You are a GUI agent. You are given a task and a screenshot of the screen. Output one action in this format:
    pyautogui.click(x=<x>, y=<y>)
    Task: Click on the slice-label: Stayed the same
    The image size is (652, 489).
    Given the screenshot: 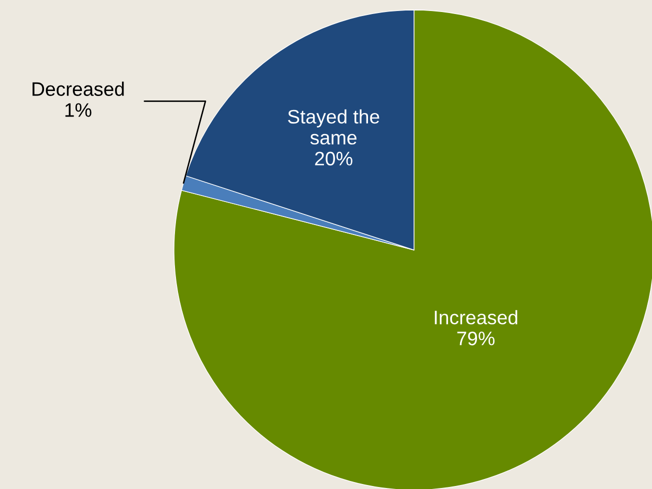 What is the action you would take?
    pyautogui.click(x=334, y=127)
    